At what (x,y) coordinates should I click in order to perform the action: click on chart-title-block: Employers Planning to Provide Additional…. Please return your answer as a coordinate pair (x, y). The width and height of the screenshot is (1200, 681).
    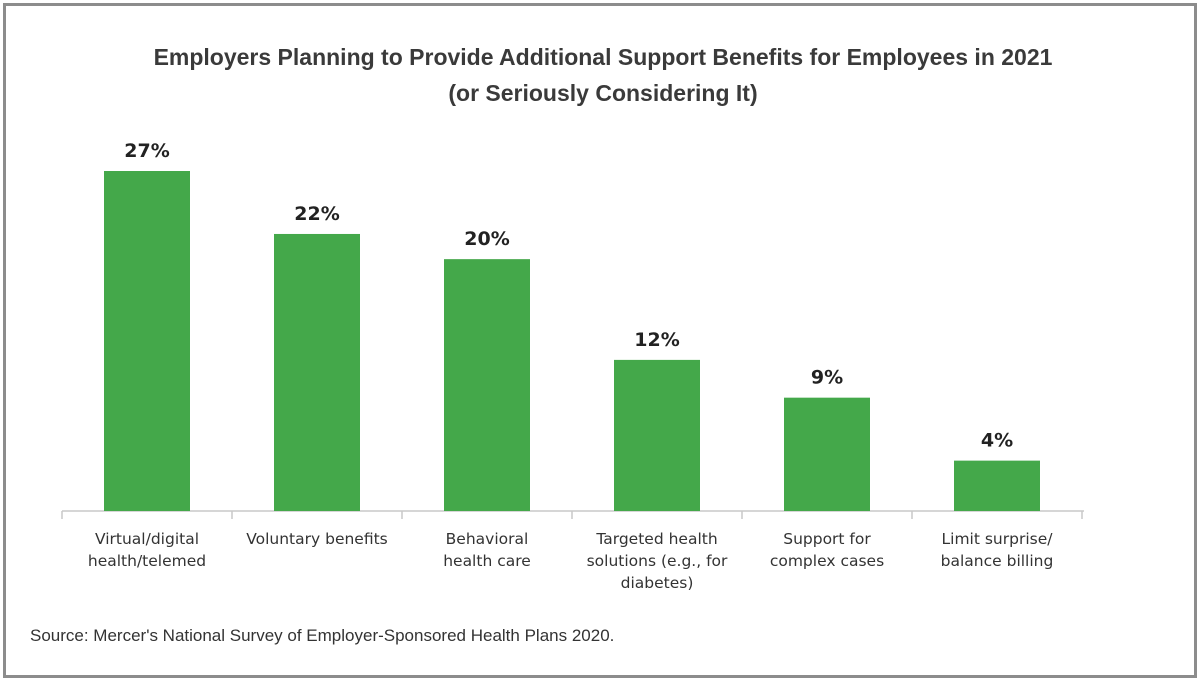
    Looking at the image, I should click on (603, 75).